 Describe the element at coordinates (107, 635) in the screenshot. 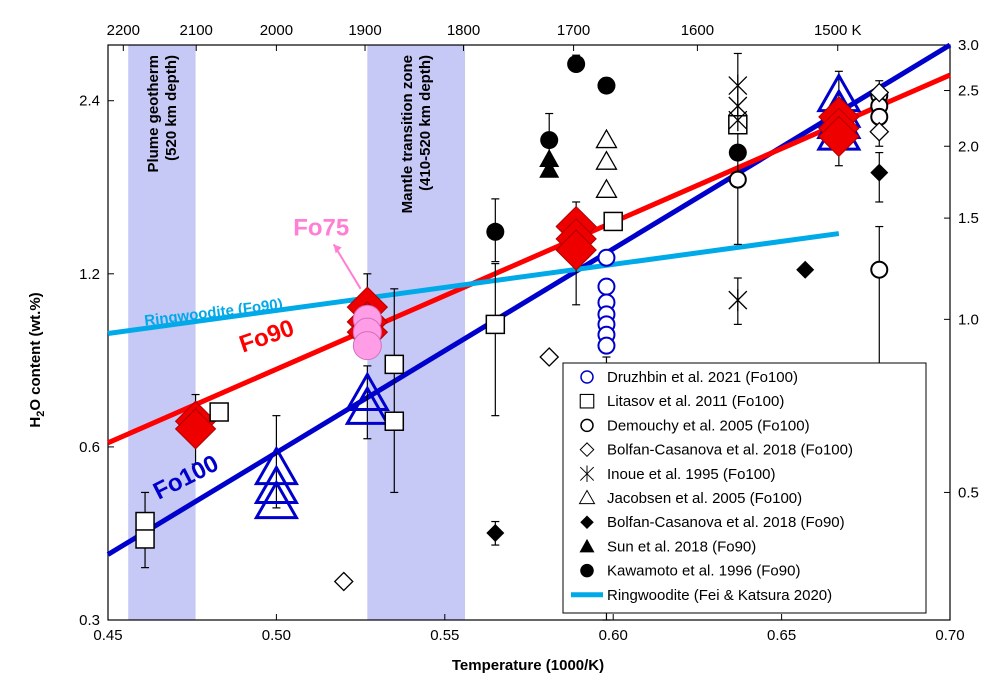

I see `x-tick-label: 0.45` at that location.